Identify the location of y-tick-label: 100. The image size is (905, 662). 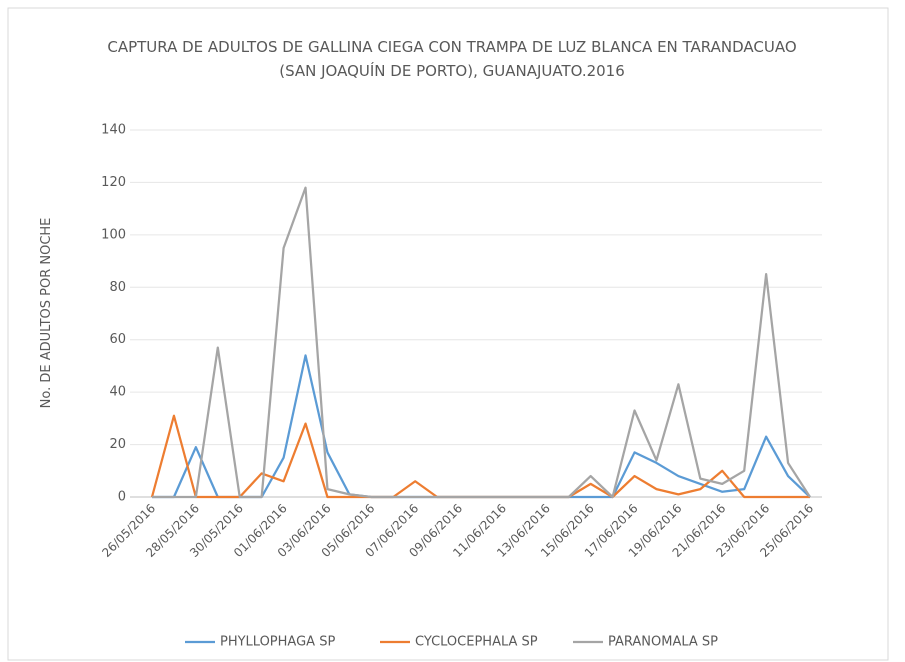
(113, 234).